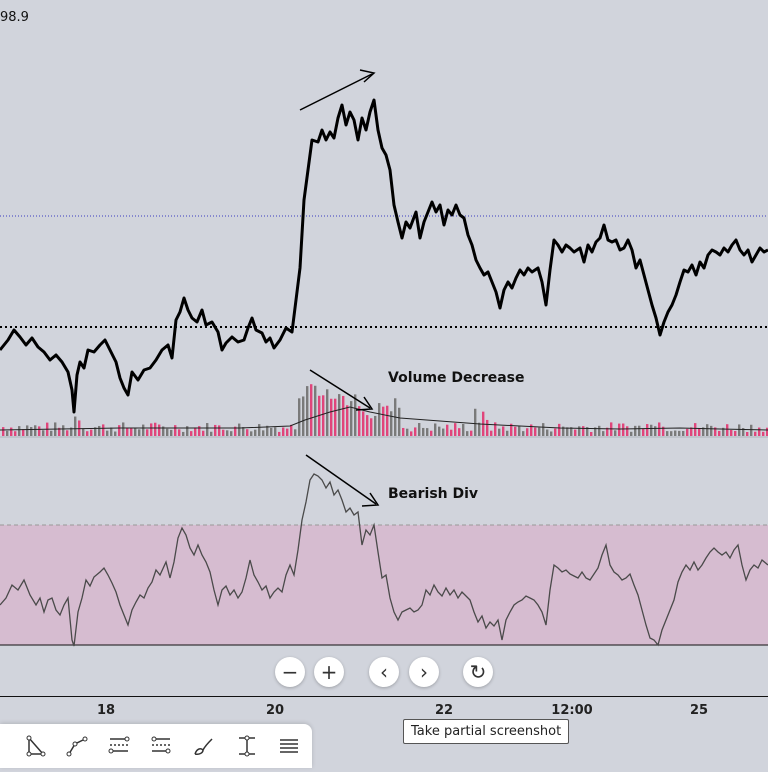  I want to click on more-tools-button, so click(289, 746).